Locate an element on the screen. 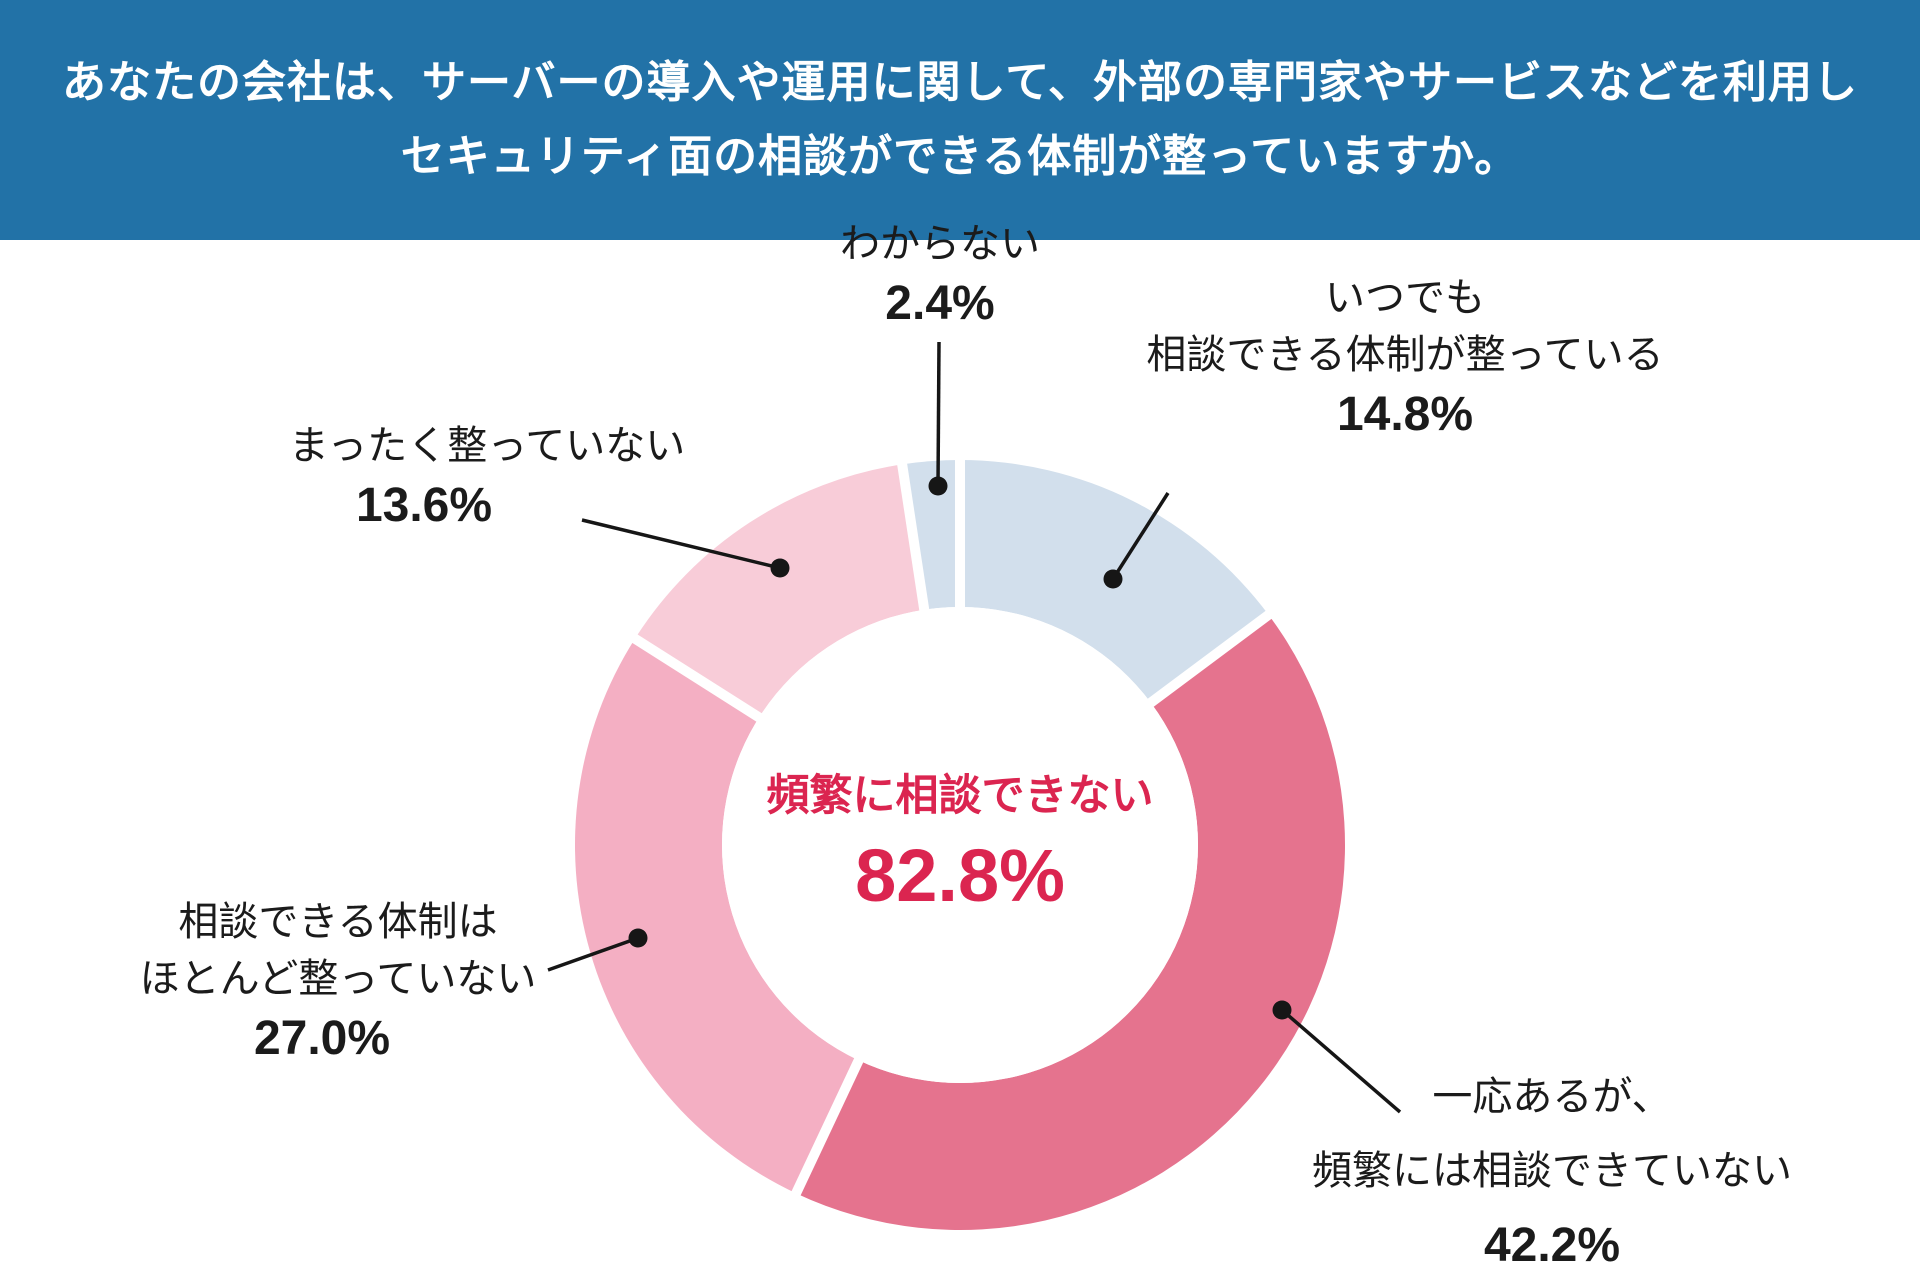  slice-label-line1: 一応あるが、 is located at coordinates (1552, 1097).